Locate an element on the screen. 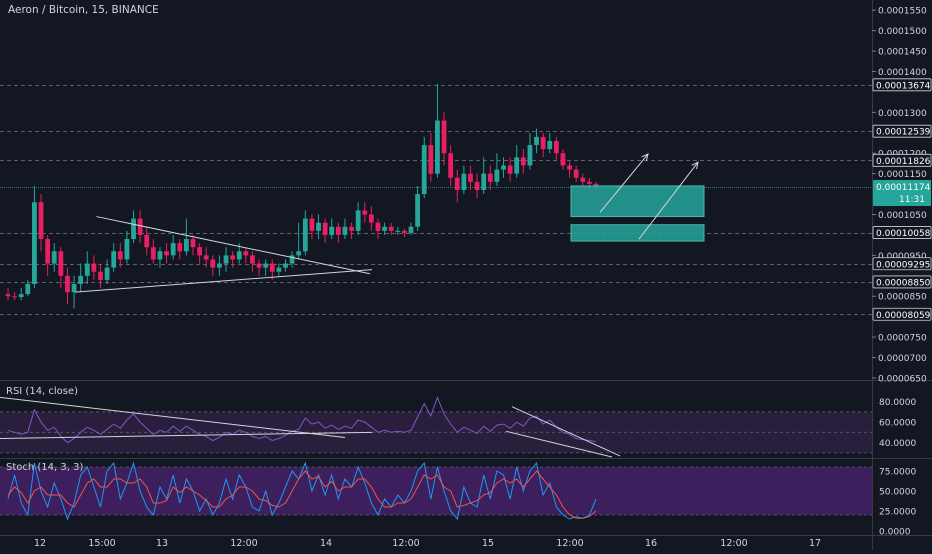  rsi-divergence-line is located at coordinates (566, 431).